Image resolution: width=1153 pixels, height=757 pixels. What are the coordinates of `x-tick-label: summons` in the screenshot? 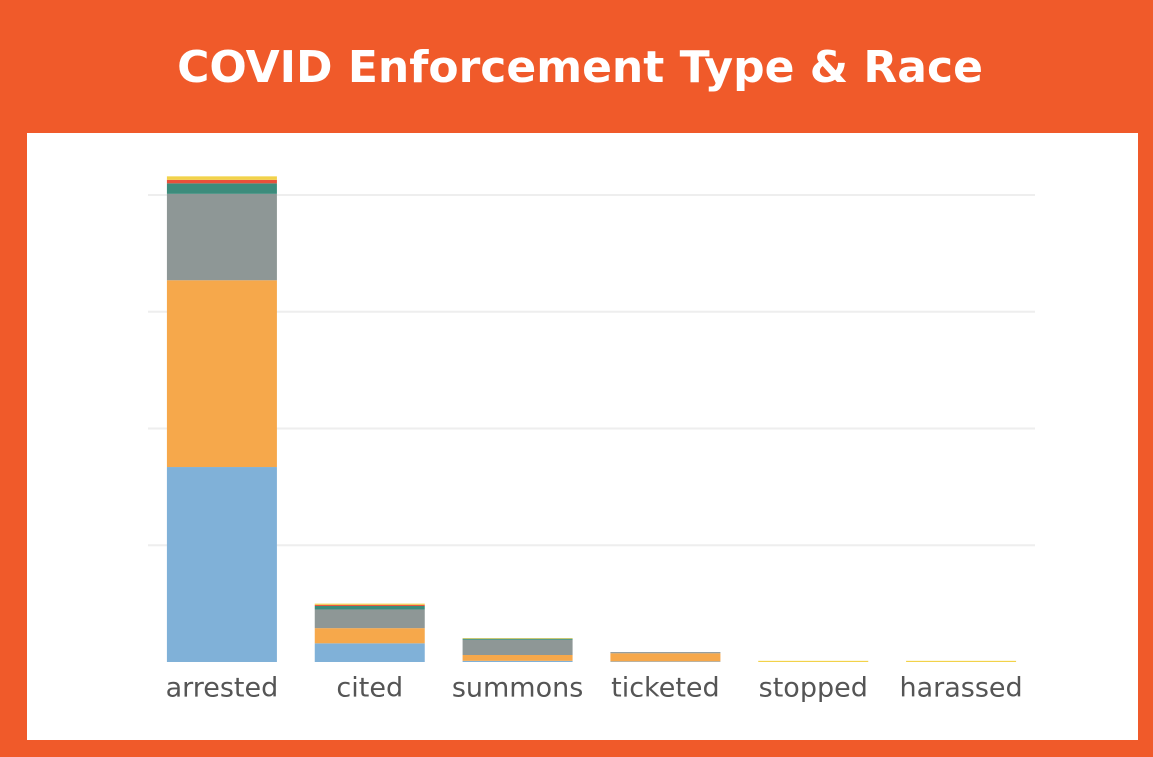 It's located at (517, 688).